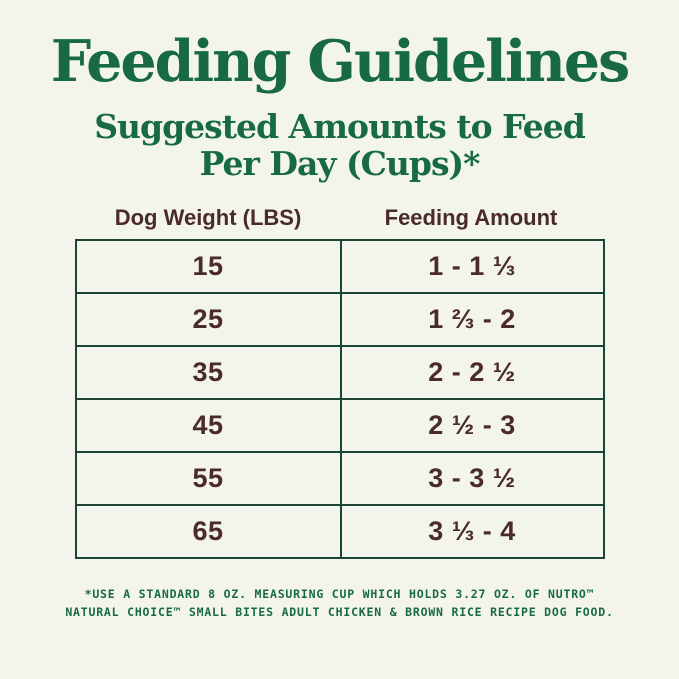 The width and height of the screenshot is (679, 679). Describe the element at coordinates (208, 531) in the screenshot. I see `dog-weight-cell: 65` at that location.